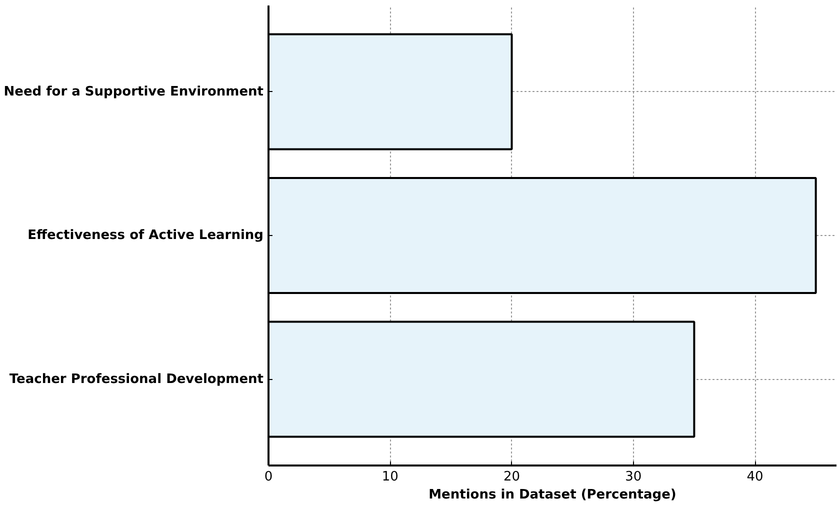  I want to click on y-tick-label: Effectiveness of Active Learning, so click(146, 235).